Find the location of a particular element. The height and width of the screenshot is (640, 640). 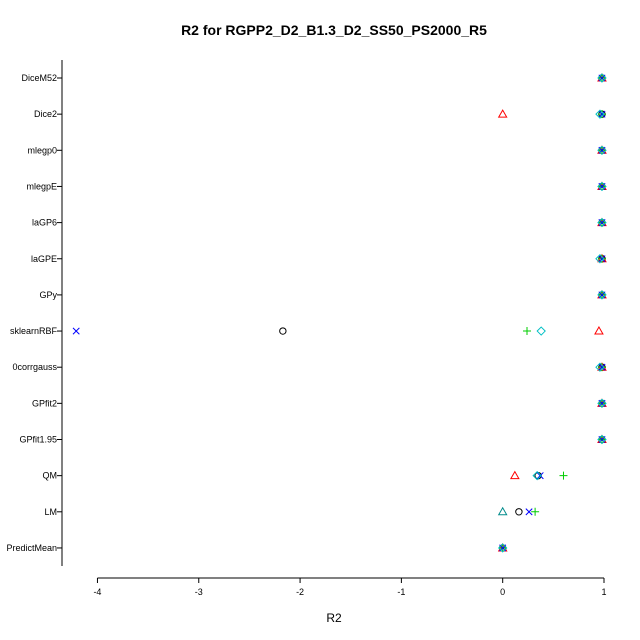

y-tick-label: GPy is located at coordinates (48, 295).